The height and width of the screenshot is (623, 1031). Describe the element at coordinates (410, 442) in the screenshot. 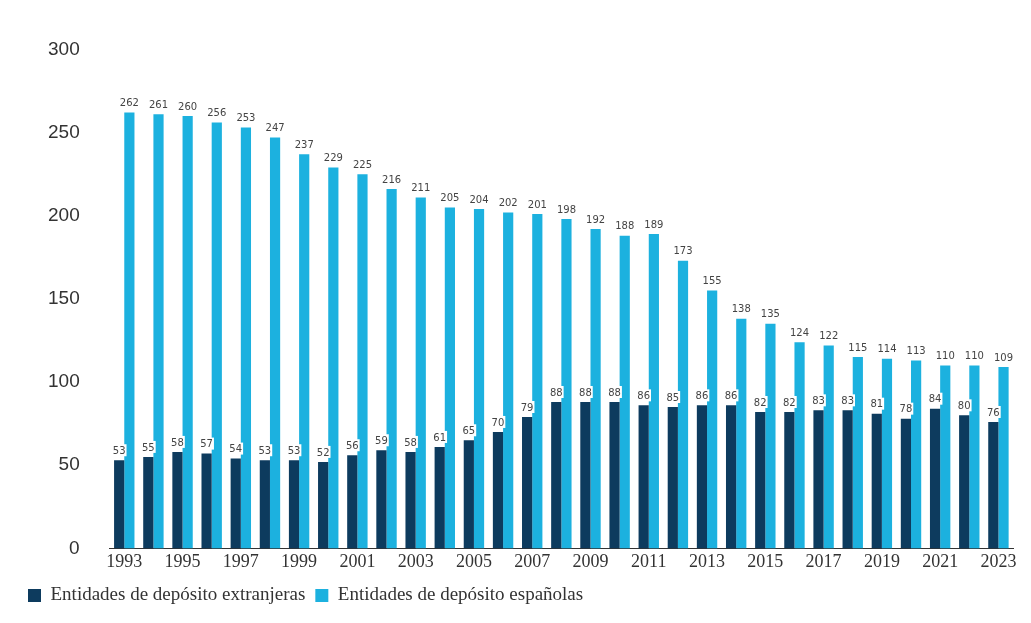

I see `data-label: 58` at that location.